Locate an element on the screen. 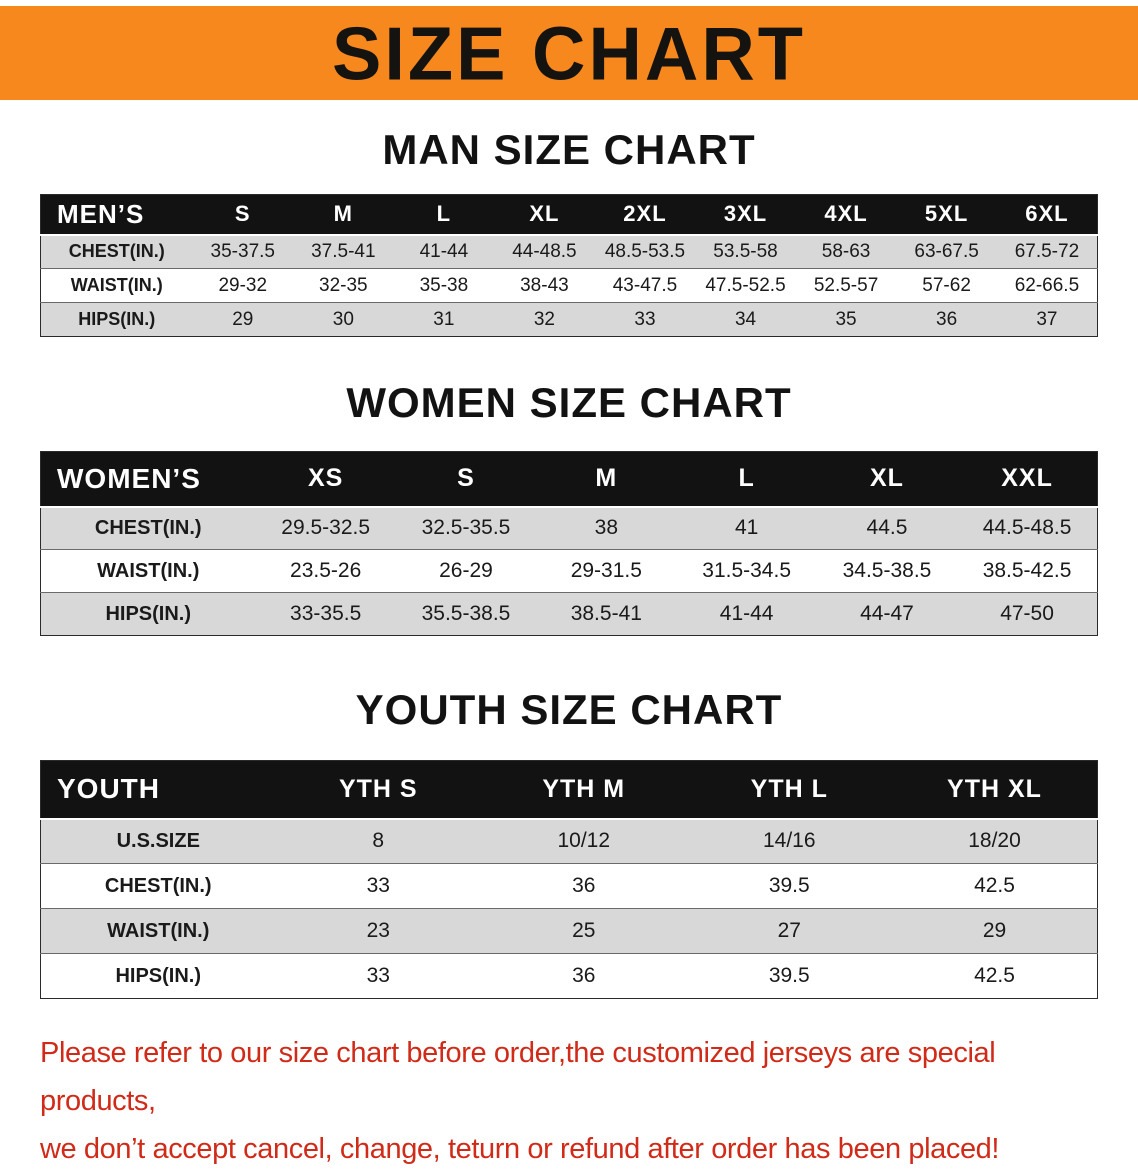  size-header-cell: YTH L is located at coordinates (789, 789).